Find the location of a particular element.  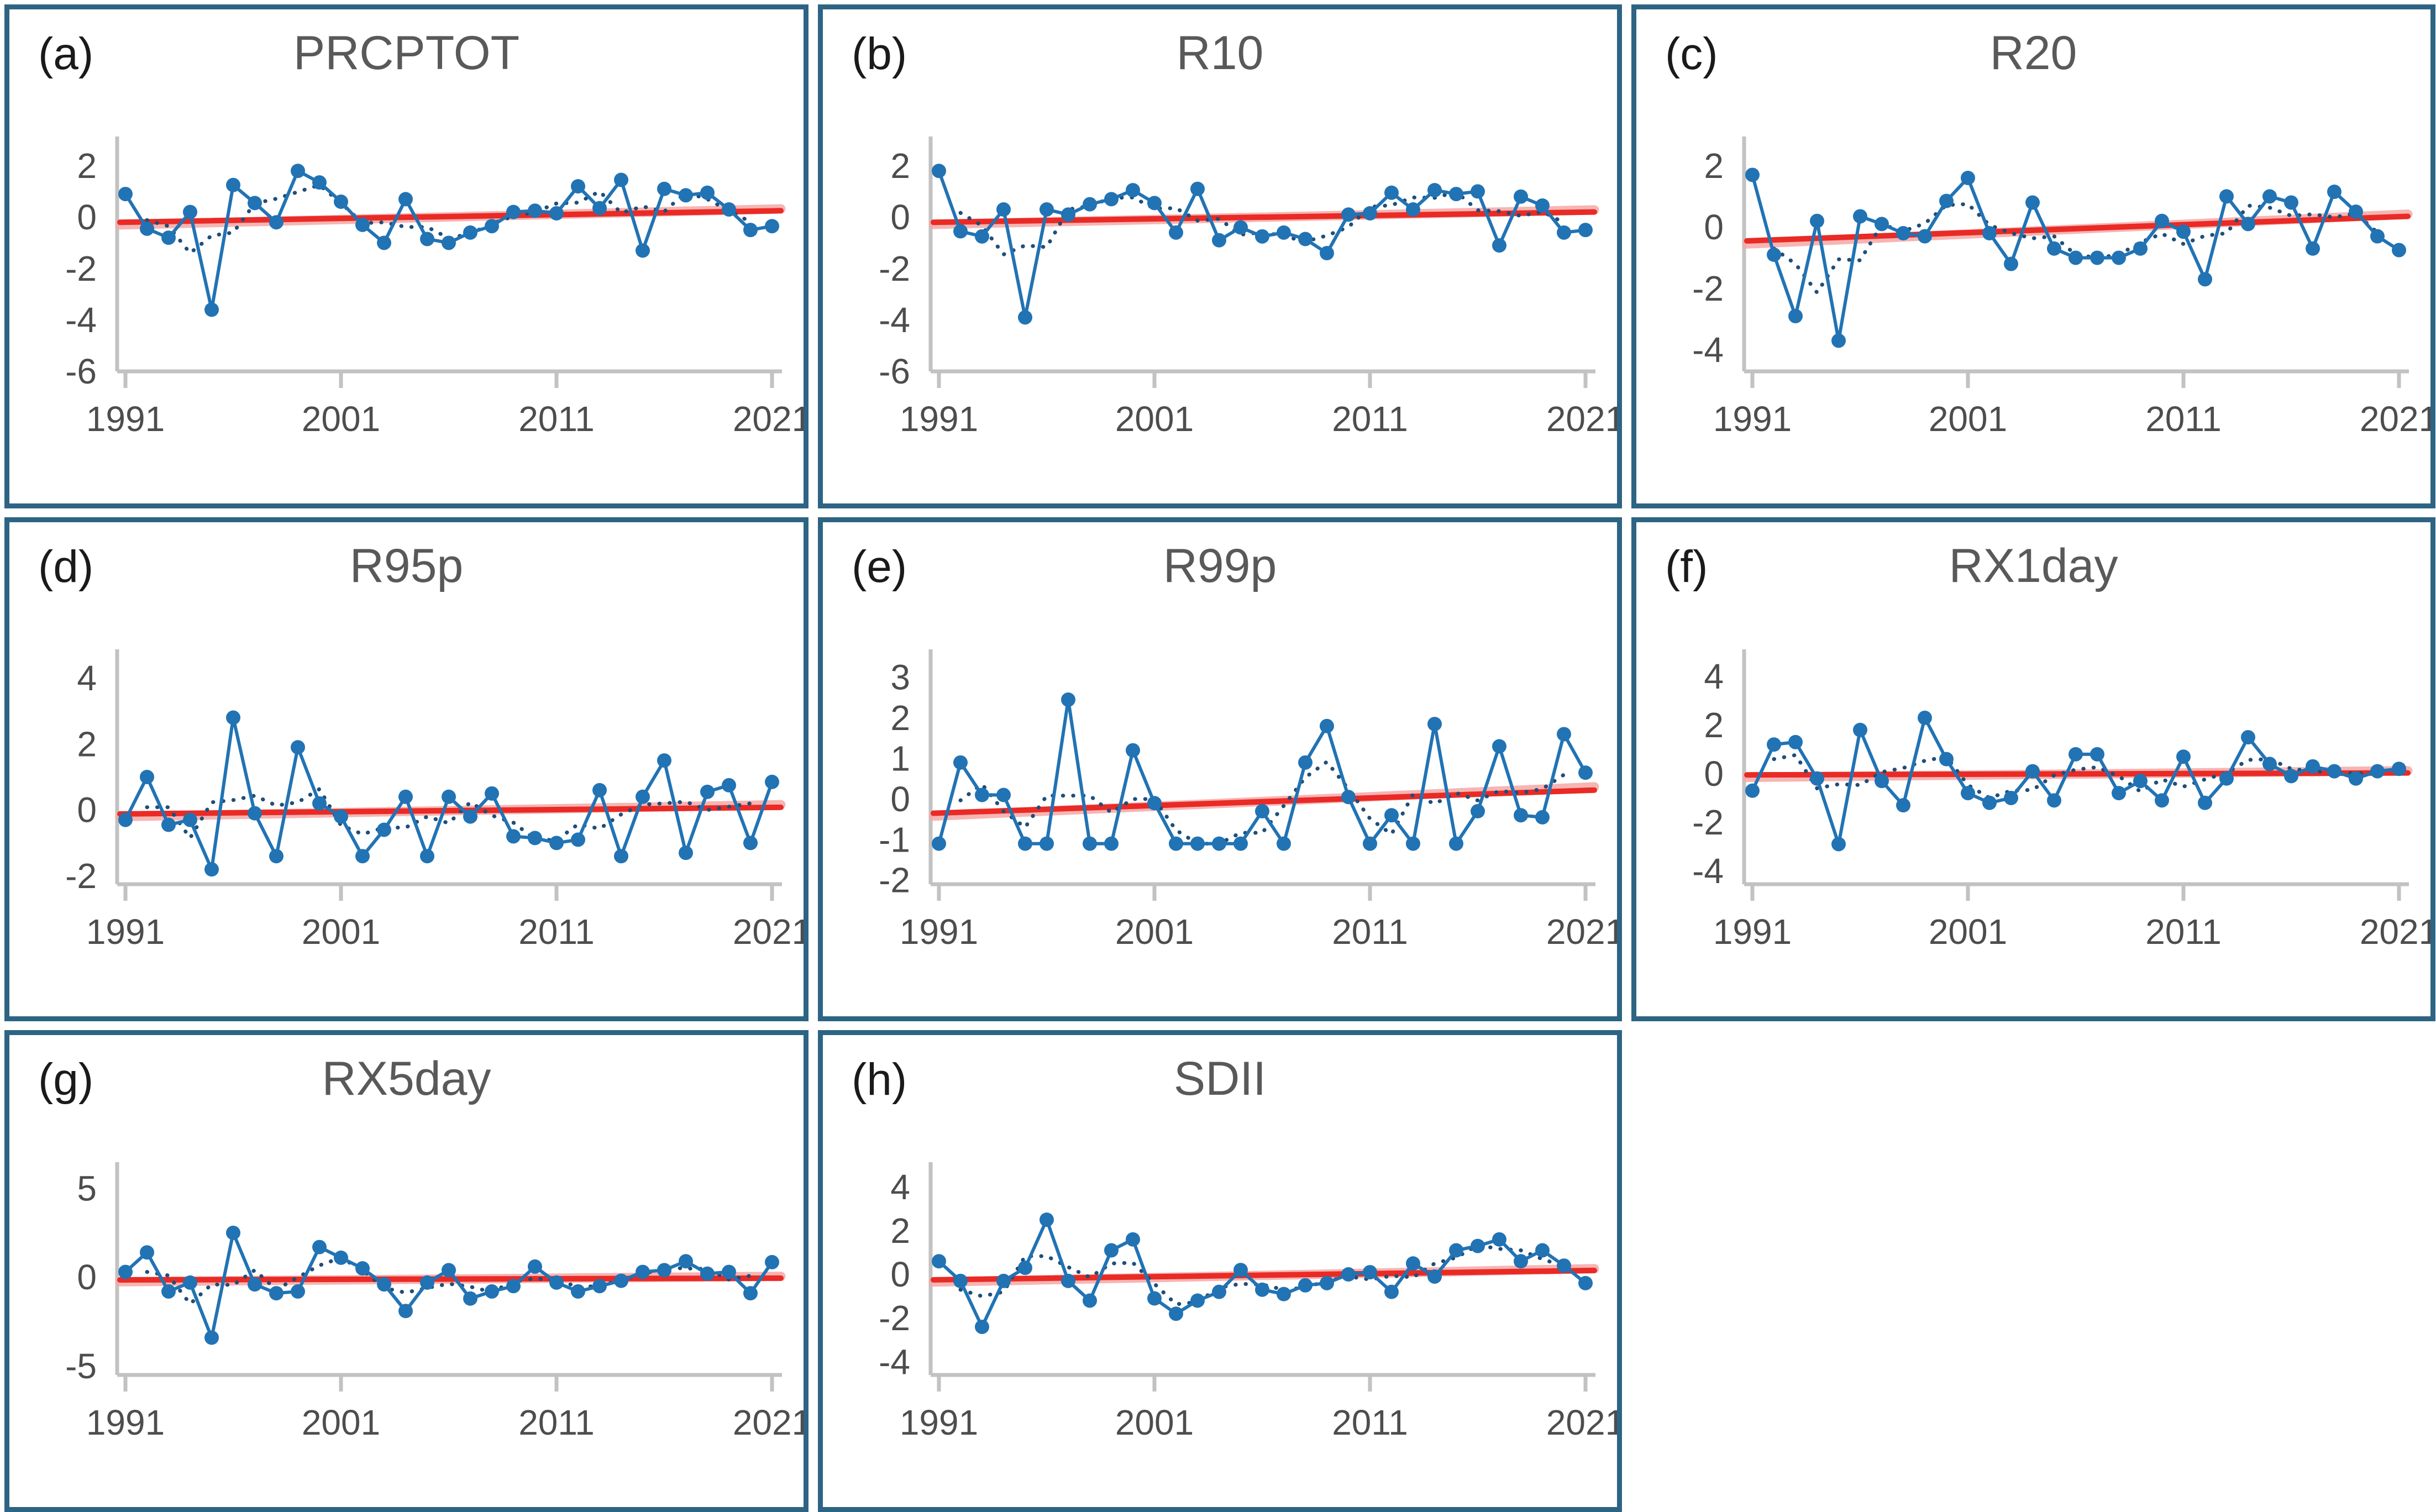

panel-letter: (h) is located at coordinates (880, 1079).